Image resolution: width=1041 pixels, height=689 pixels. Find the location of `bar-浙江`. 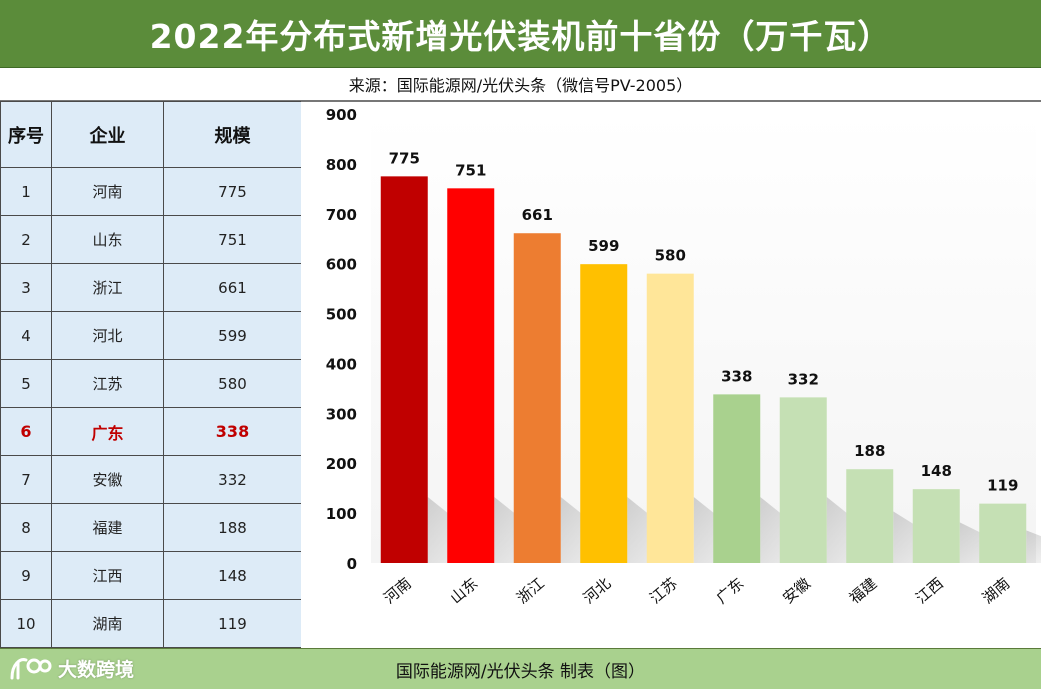

bar-浙江 is located at coordinates (537, 398).